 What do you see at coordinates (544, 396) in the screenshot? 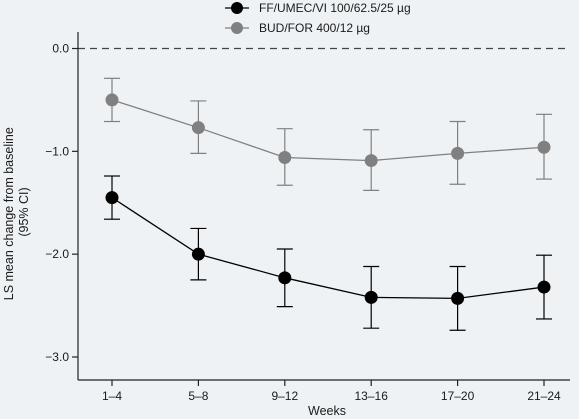
I see `x-tick-label: 21–24` at bounding box center [544, 396].